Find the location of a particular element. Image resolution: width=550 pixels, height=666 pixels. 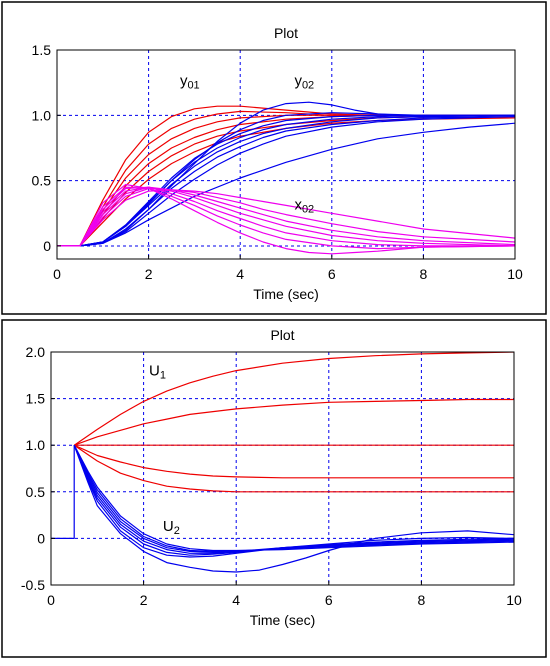

curve-label-subscript: 01 is located at coordinates (193, 85).